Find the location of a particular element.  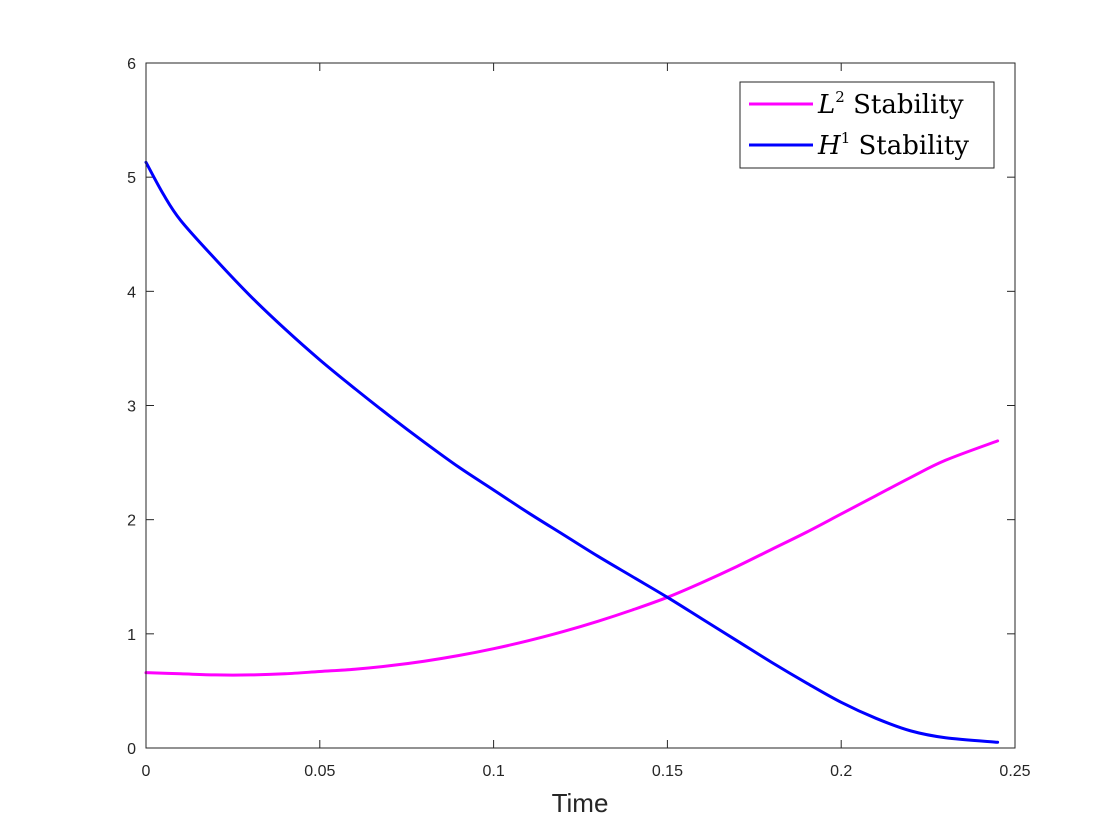

legend-h1-rest: Stability is located at coordinates (909, 146).